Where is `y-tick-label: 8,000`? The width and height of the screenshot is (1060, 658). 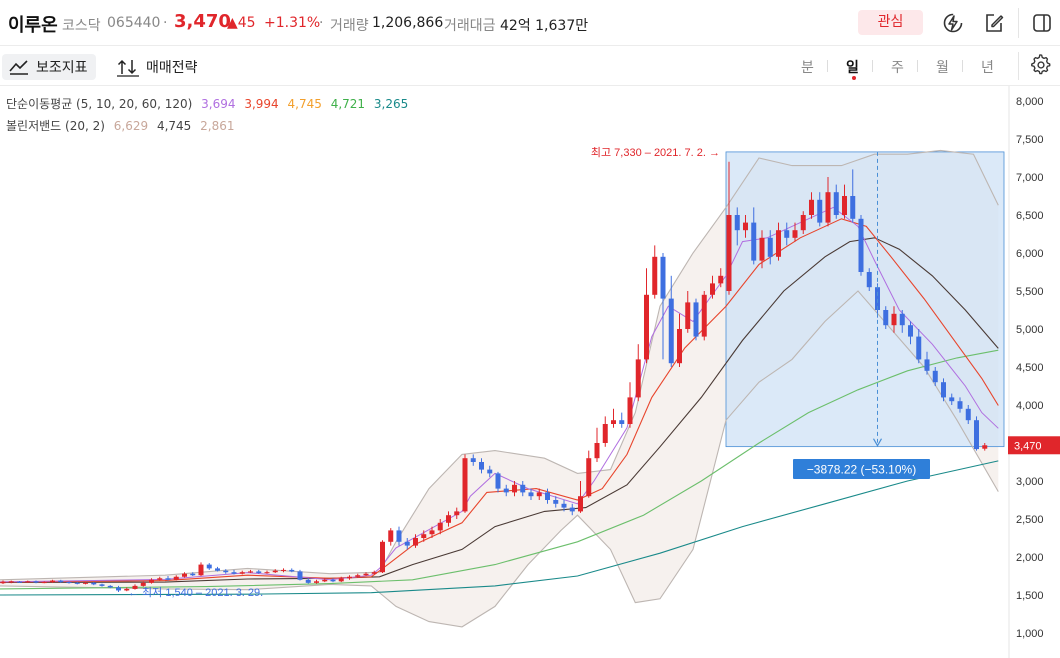 y-tick-label: 8,000 is located at coordinates (1030, 102).